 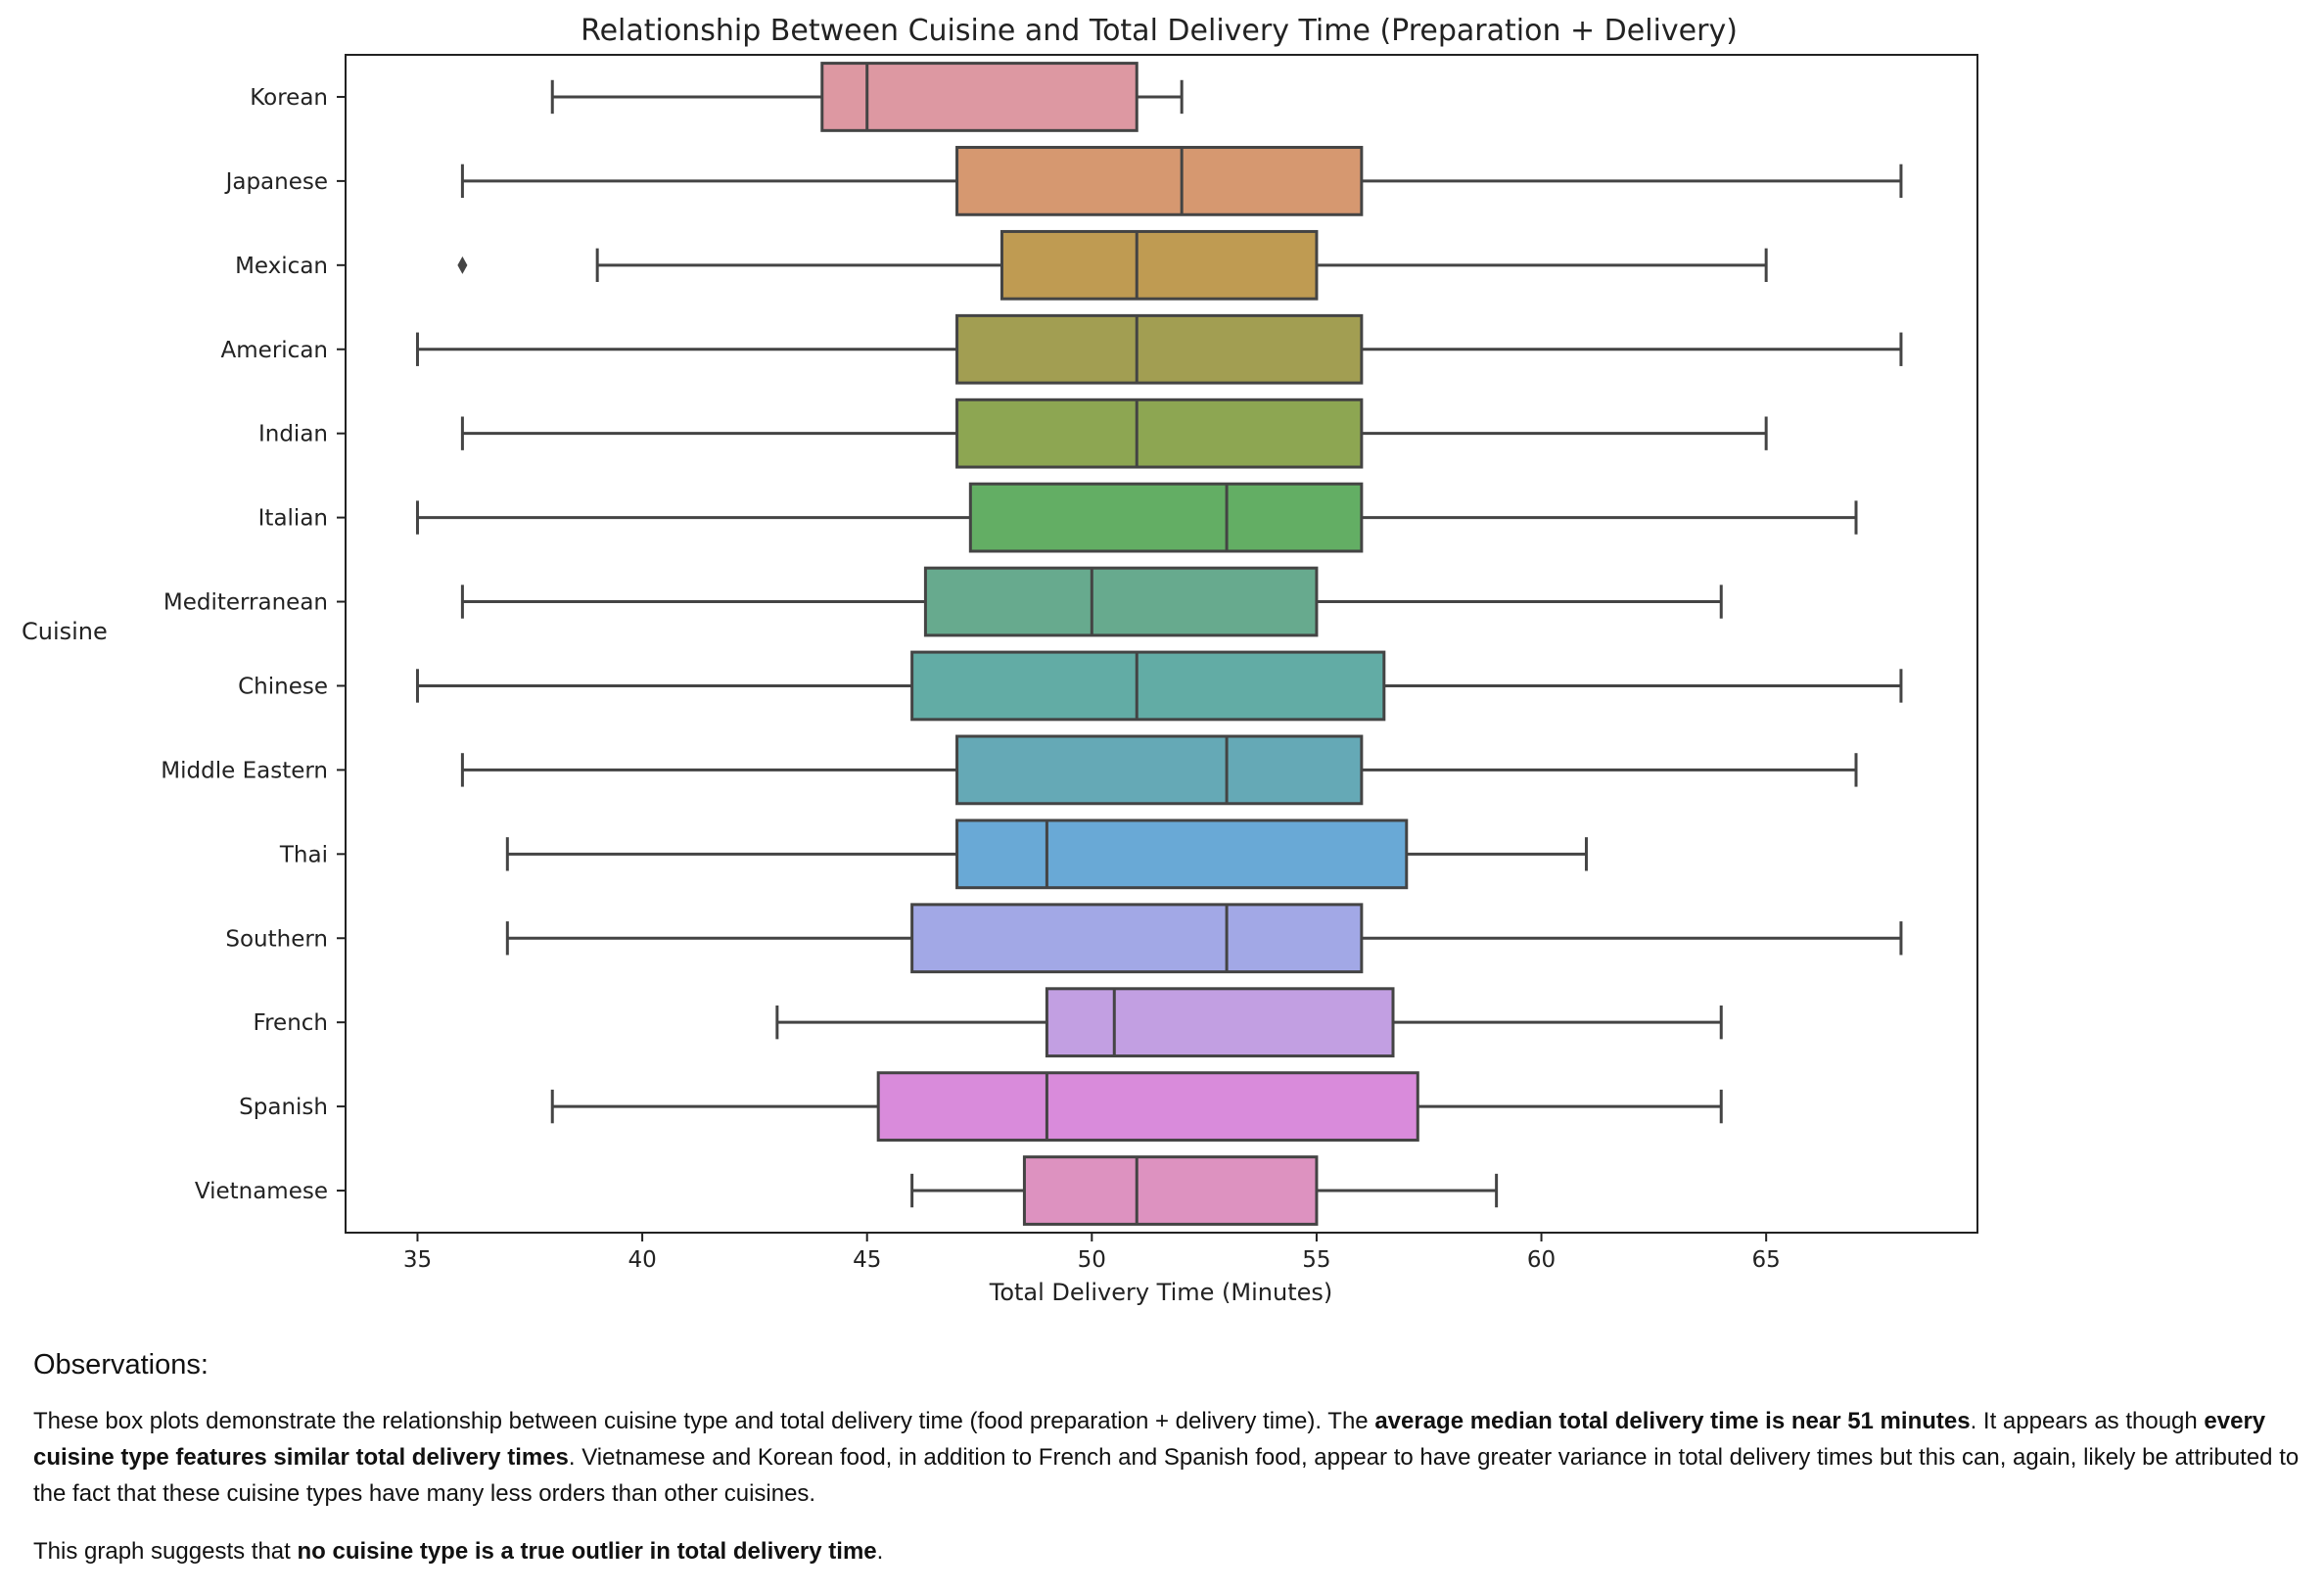 I want to click on obs-text: This graph suggests that, so click(x=165, y=1551).